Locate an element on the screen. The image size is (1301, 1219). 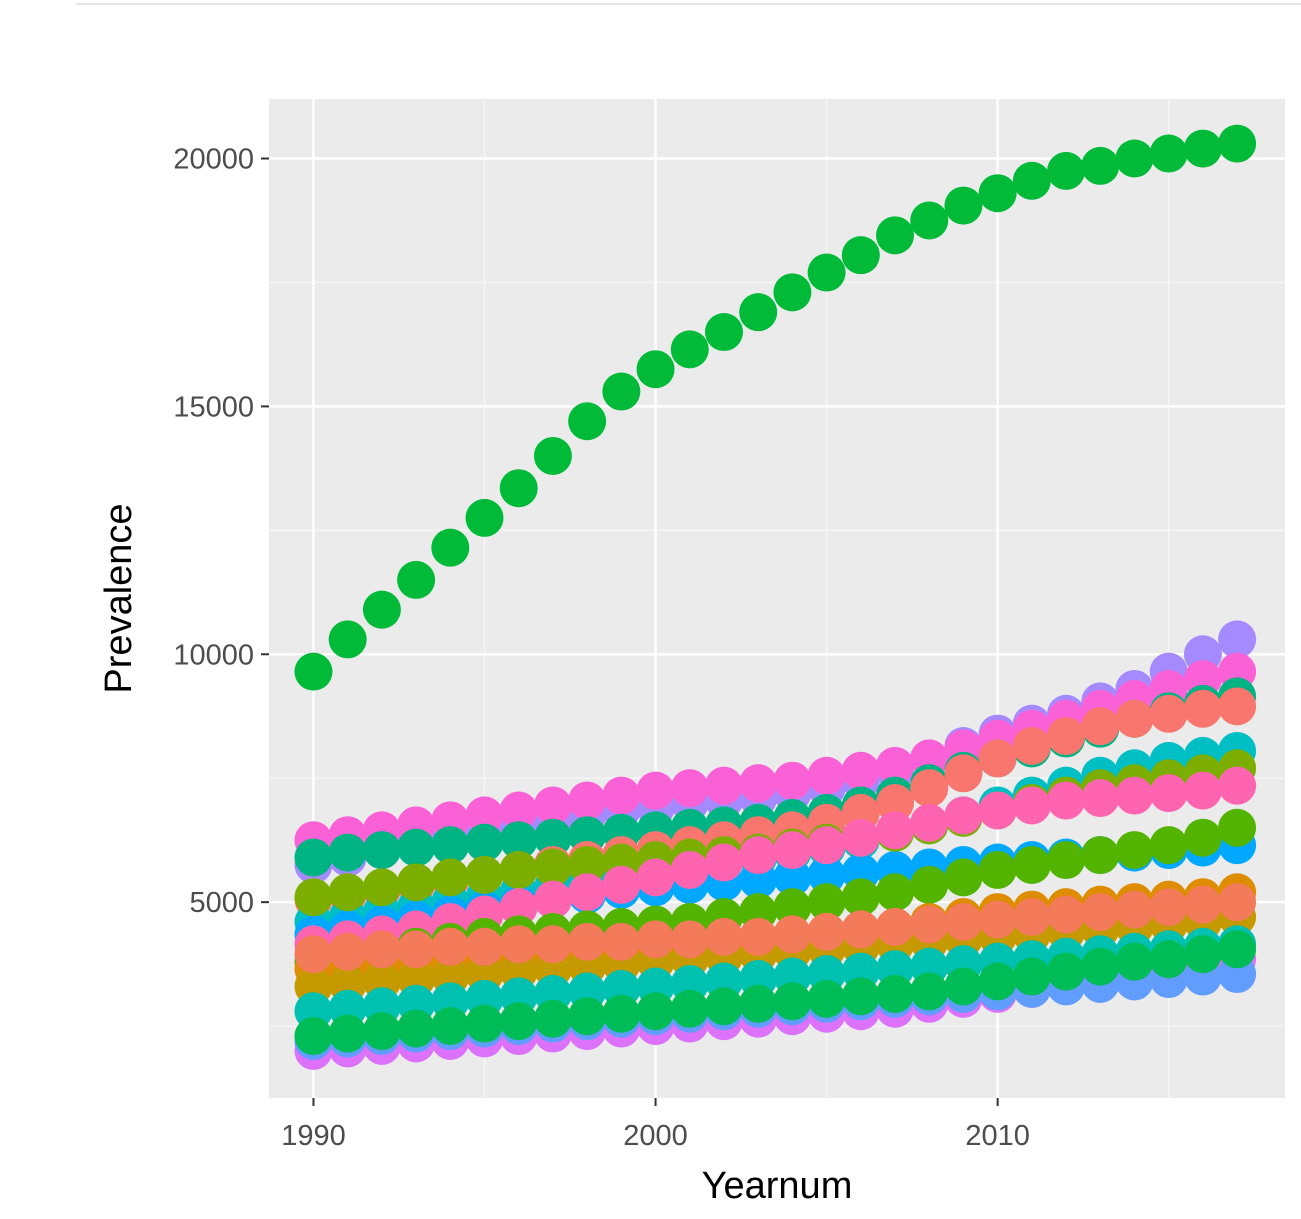
x-axis-title: Yearnum is located at coordinates (777, 1186).